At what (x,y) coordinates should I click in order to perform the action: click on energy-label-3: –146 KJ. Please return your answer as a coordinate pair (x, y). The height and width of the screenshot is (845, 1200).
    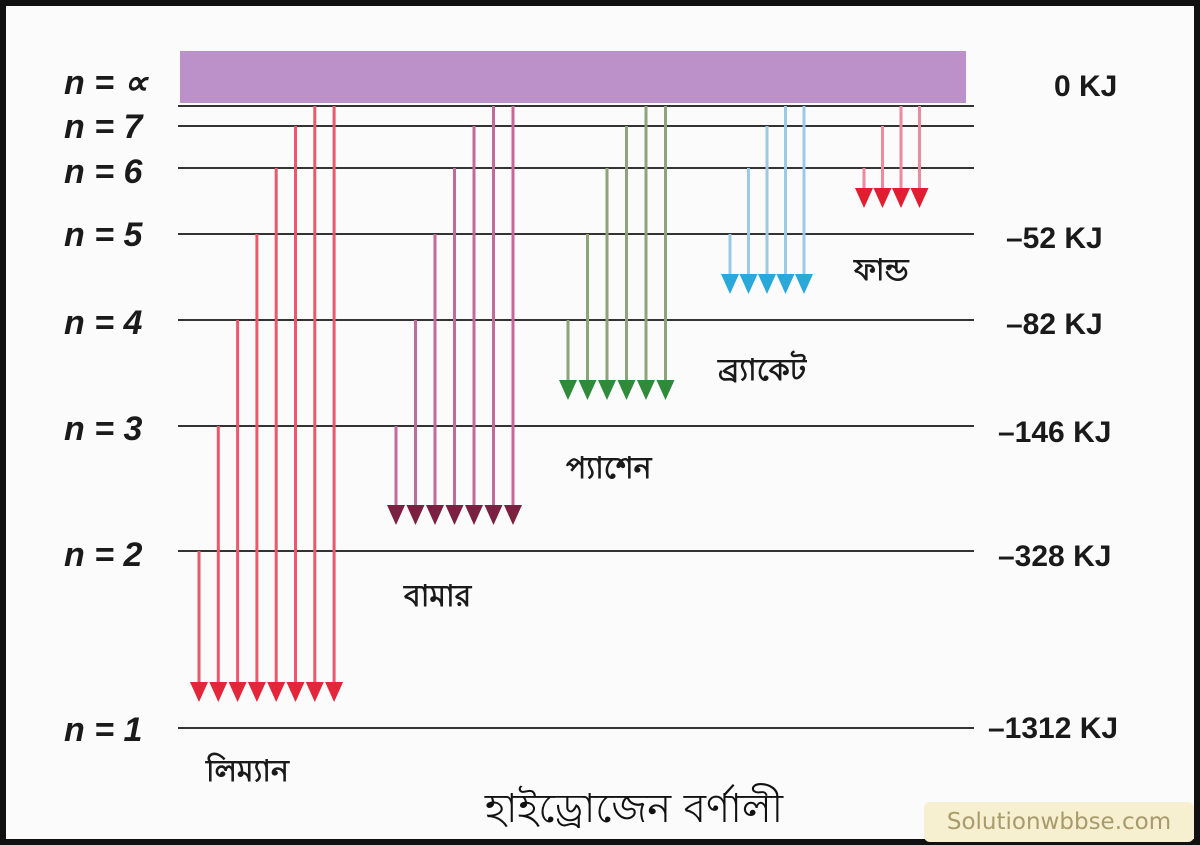
    Looking at the image, I should click on (1054, 432).